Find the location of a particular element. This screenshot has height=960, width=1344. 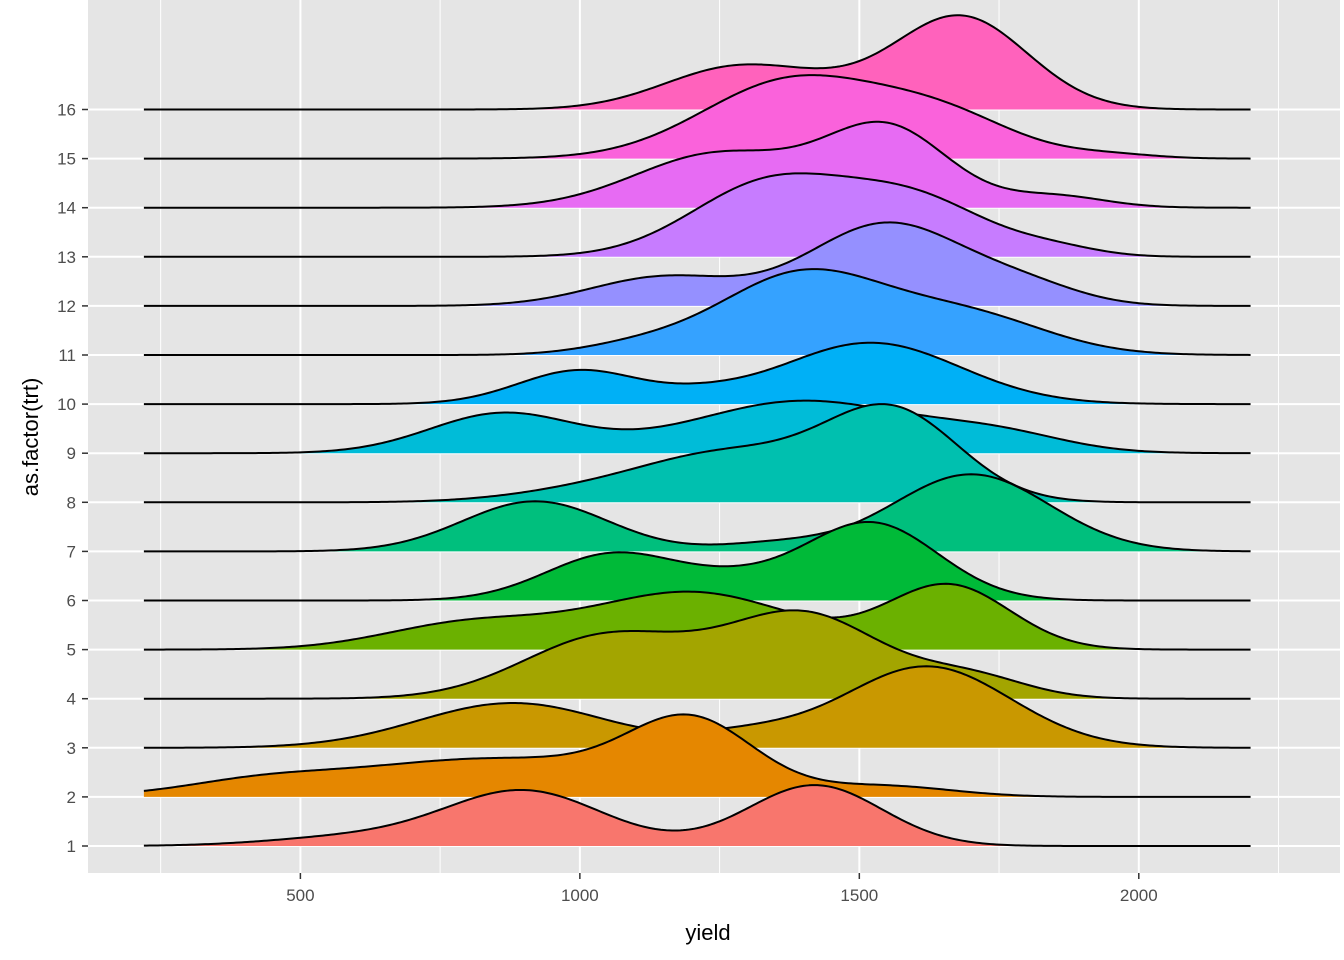

y-tick-label: 2 is located at coordinates (71, 797).